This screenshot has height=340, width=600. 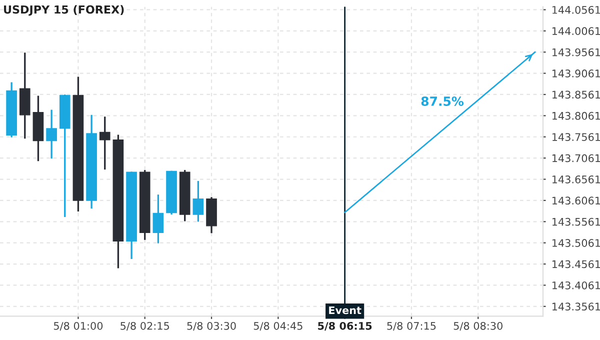 I want to click on x-tick-label: 5/8 04:45, so click(x=278, y=326).